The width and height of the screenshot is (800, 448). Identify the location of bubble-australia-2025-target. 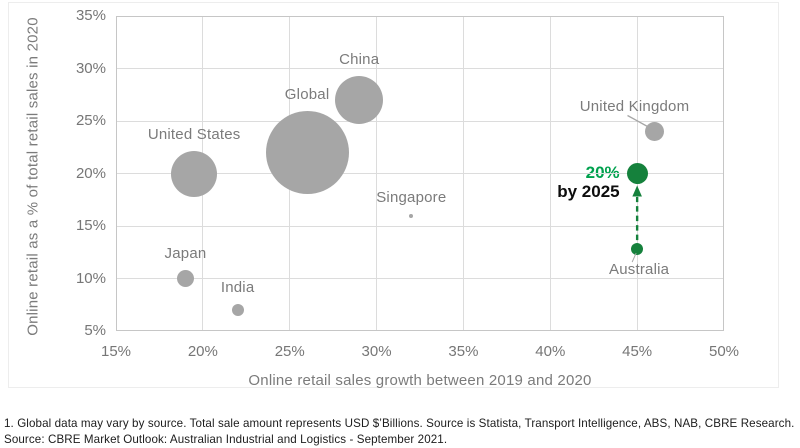
(637, 173).